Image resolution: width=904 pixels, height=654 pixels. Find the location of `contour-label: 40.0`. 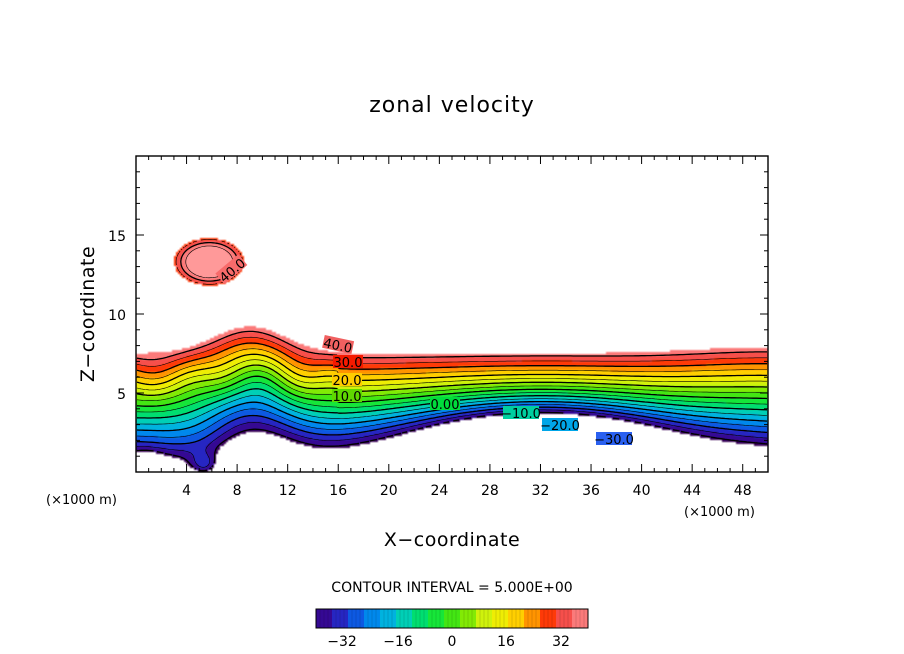

contour-label: 40.0 is located at coordinates (337, 346).